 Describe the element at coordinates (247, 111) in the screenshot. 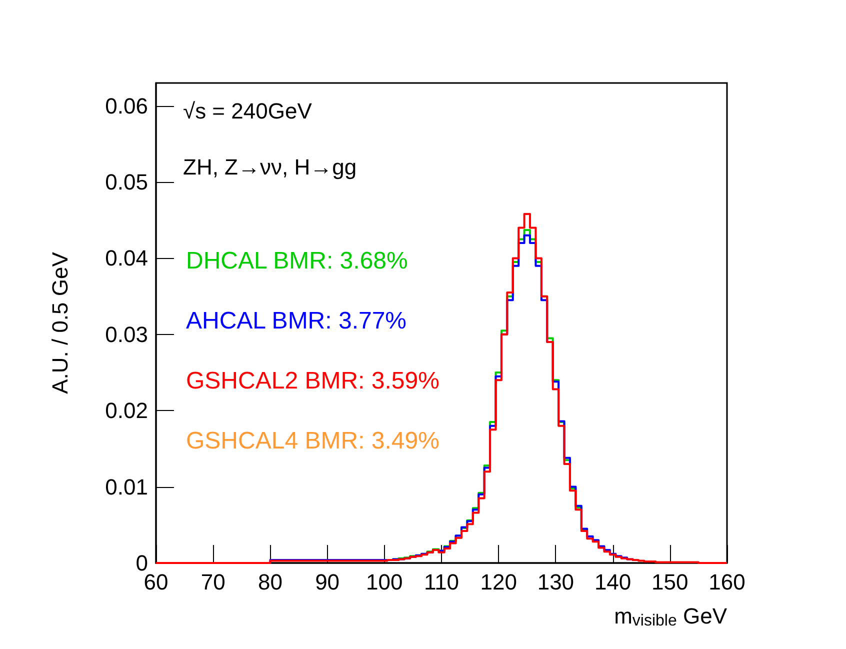

I see `annotation: √s = 240GeV` at that location.